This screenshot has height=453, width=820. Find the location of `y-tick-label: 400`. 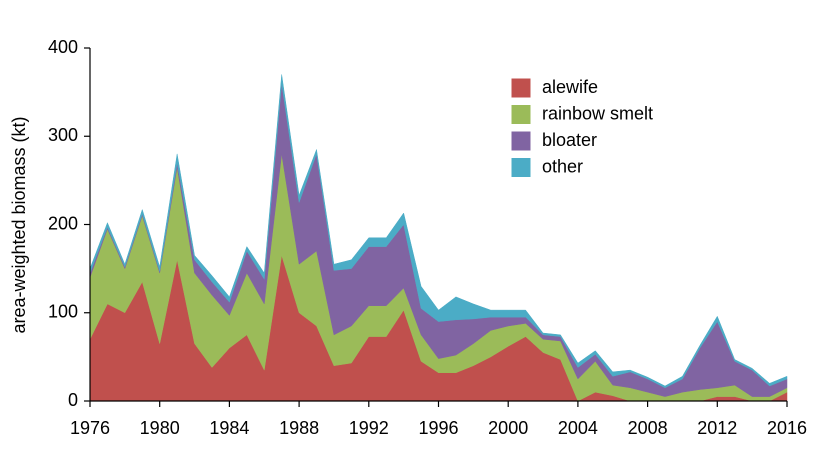

y-tick-label: 400 is located at coordinates (63, 47).